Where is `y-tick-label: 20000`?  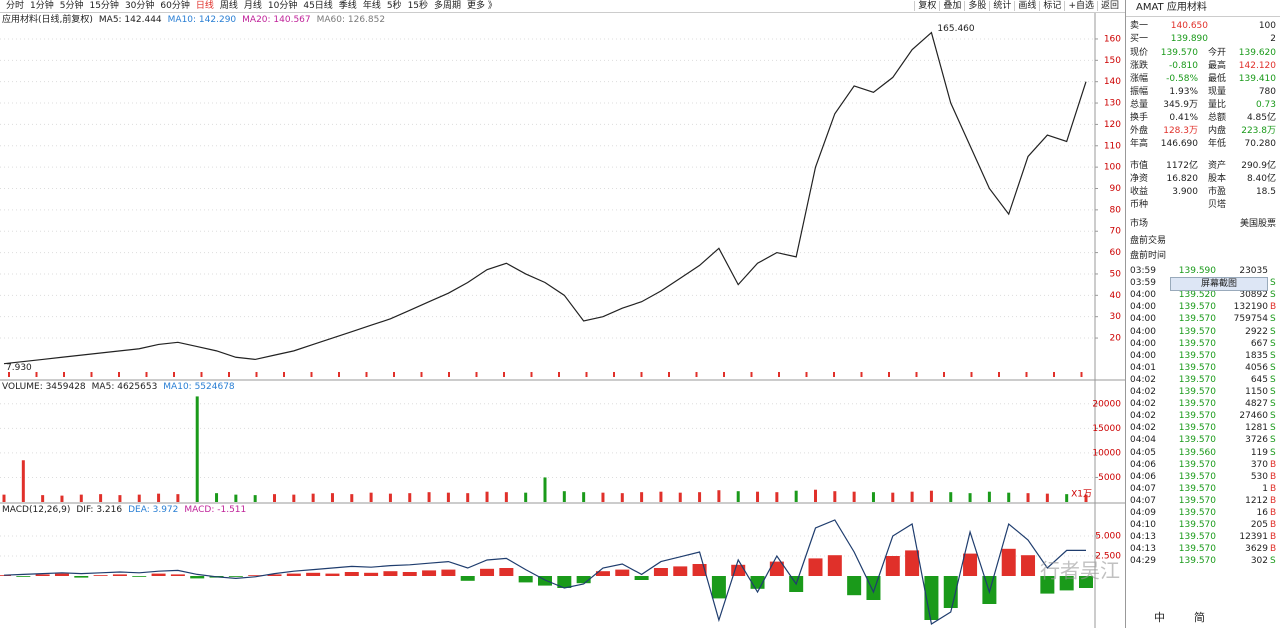
y-tick-label: 20000 is located at coordinates (1106, 404).